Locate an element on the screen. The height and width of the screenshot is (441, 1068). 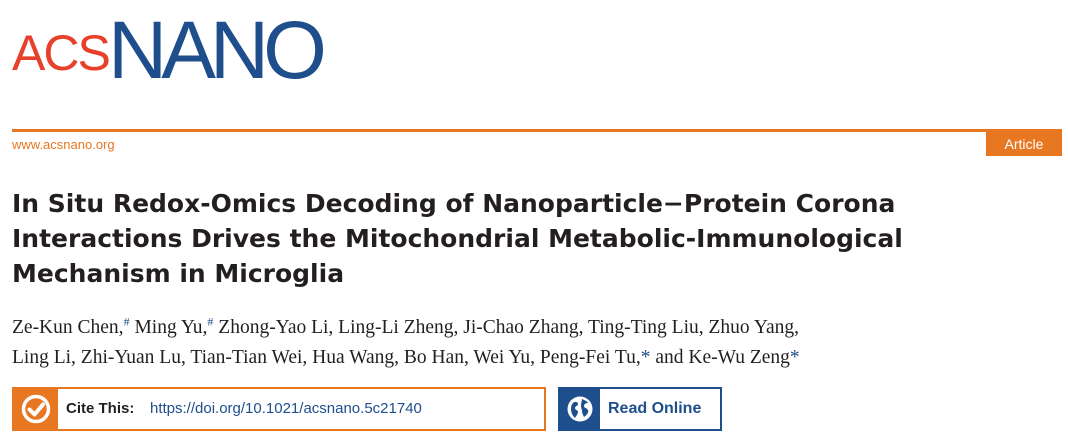
header-divider is located at coordinates (537, 130).